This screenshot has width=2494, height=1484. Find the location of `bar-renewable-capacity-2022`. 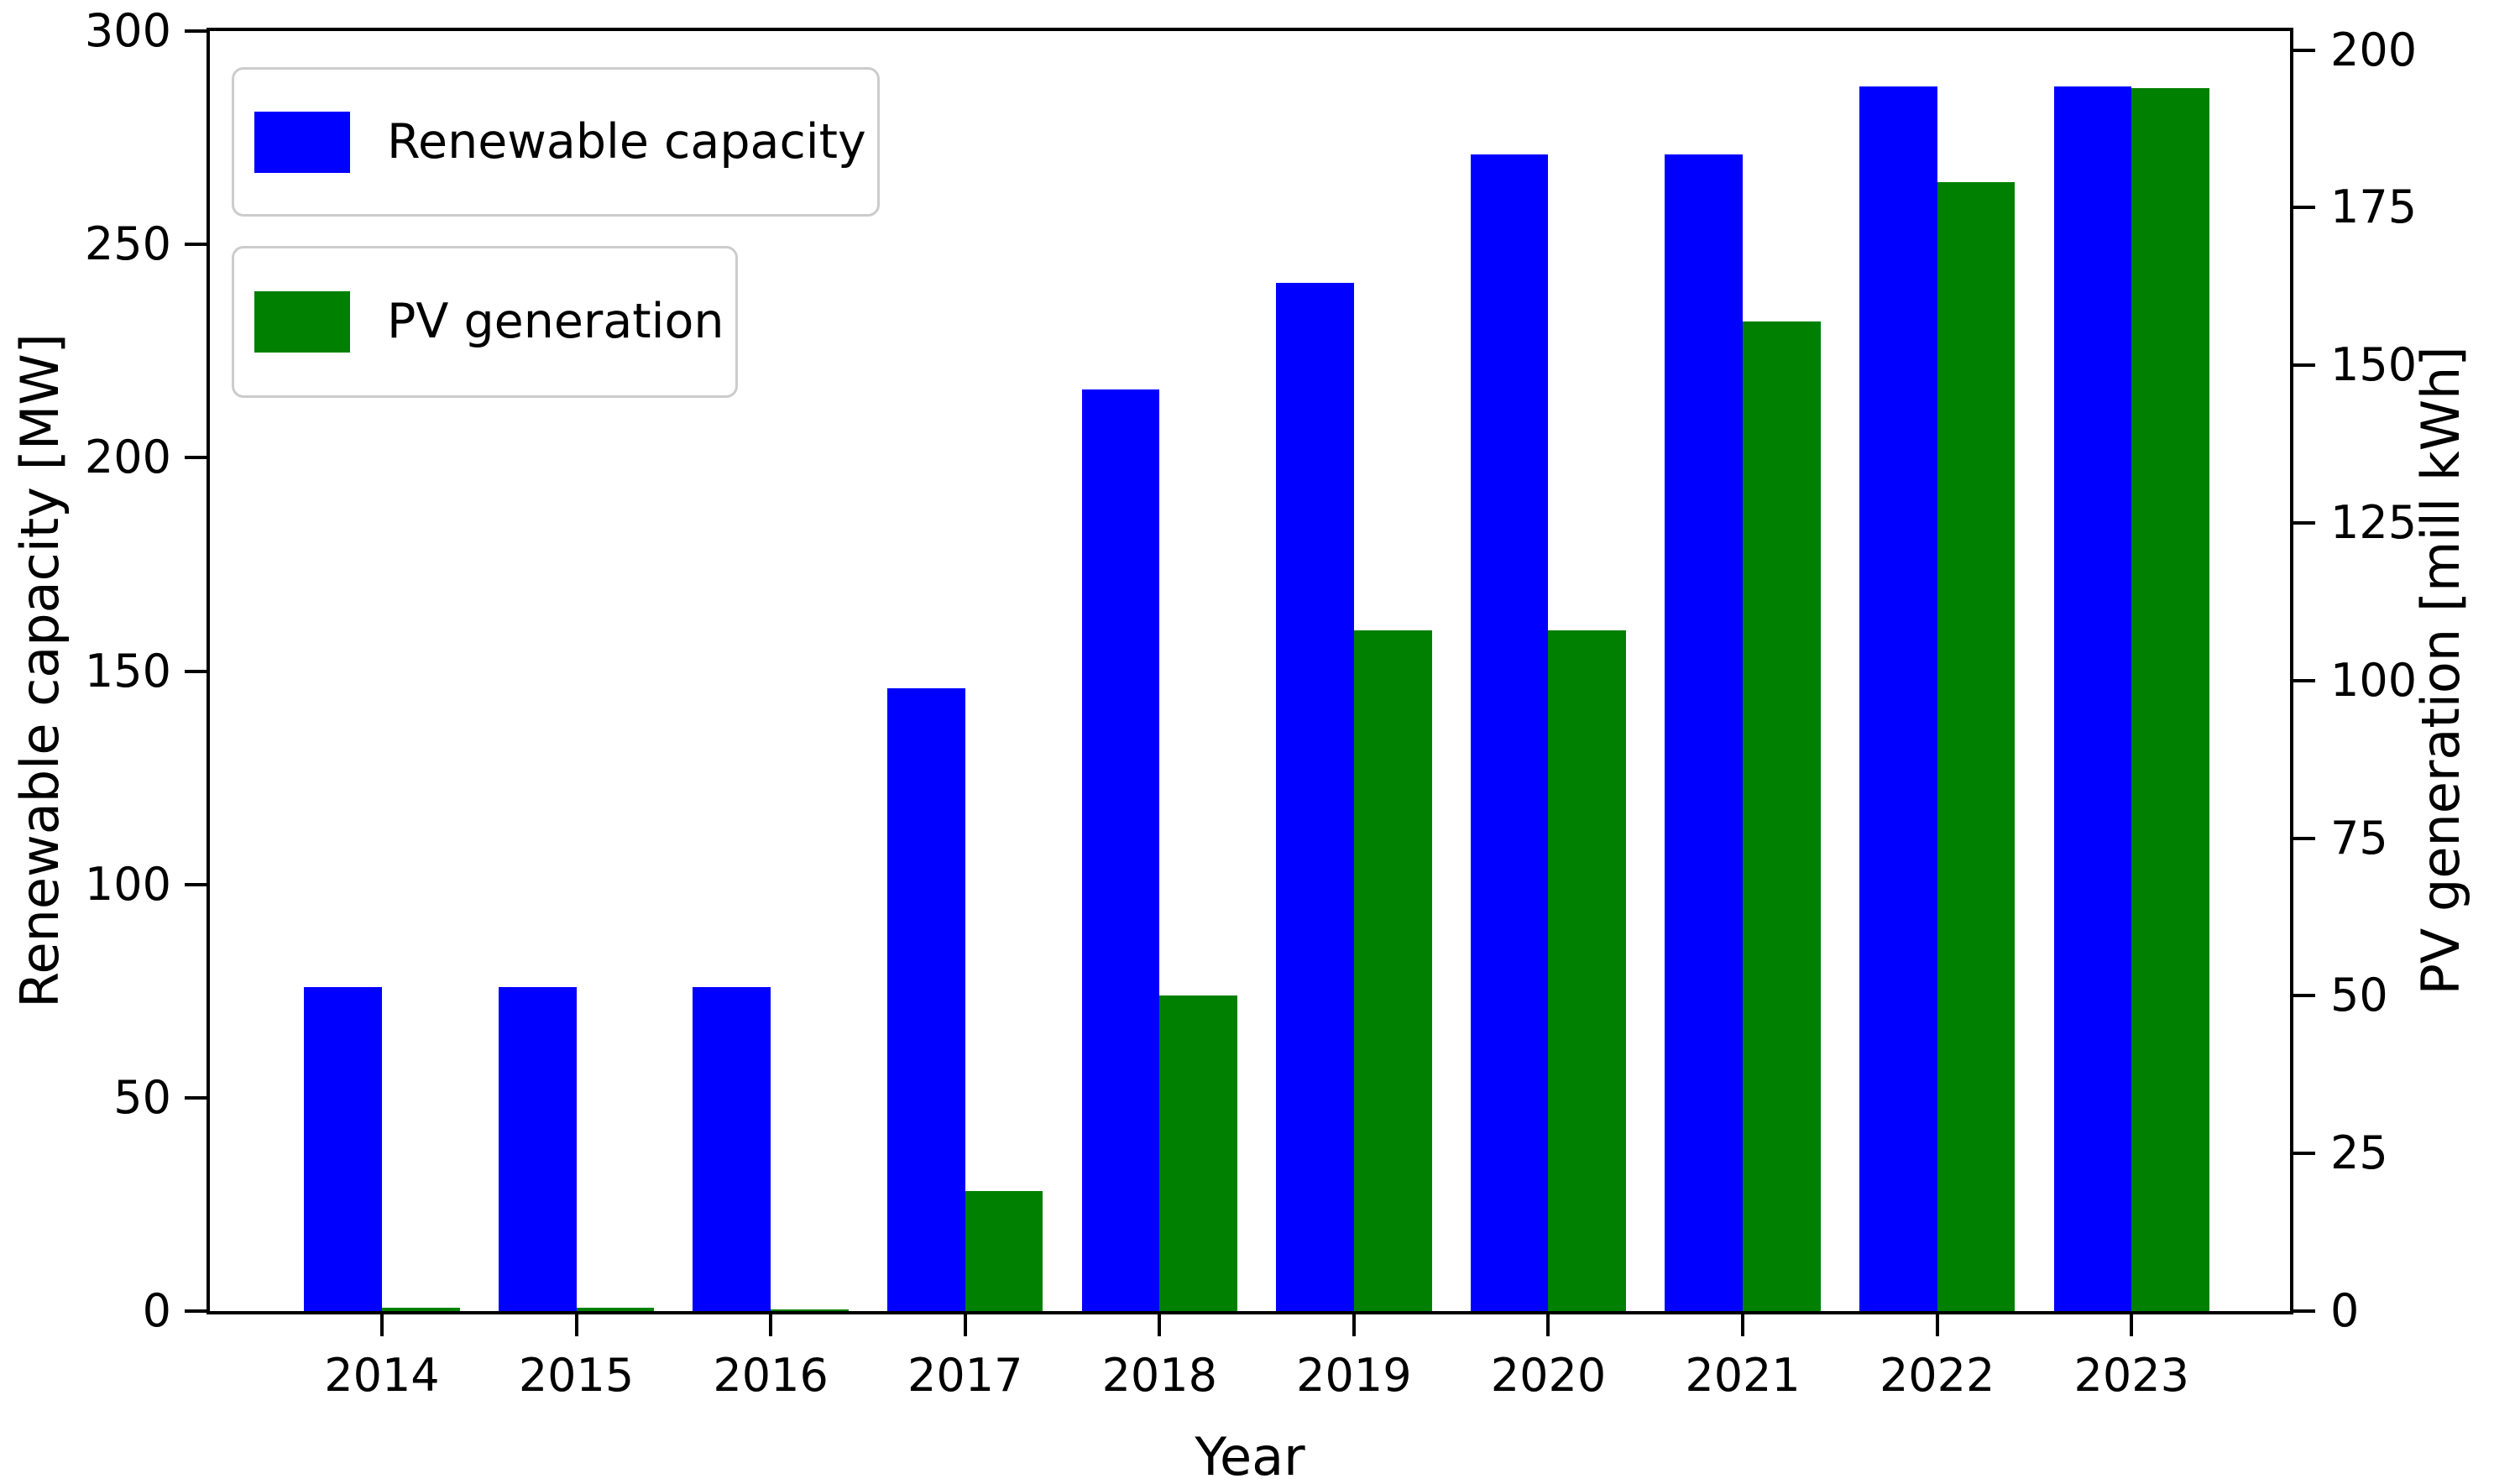

bar-renewable-capacity-2022 is located at coordinates (1898, 698).